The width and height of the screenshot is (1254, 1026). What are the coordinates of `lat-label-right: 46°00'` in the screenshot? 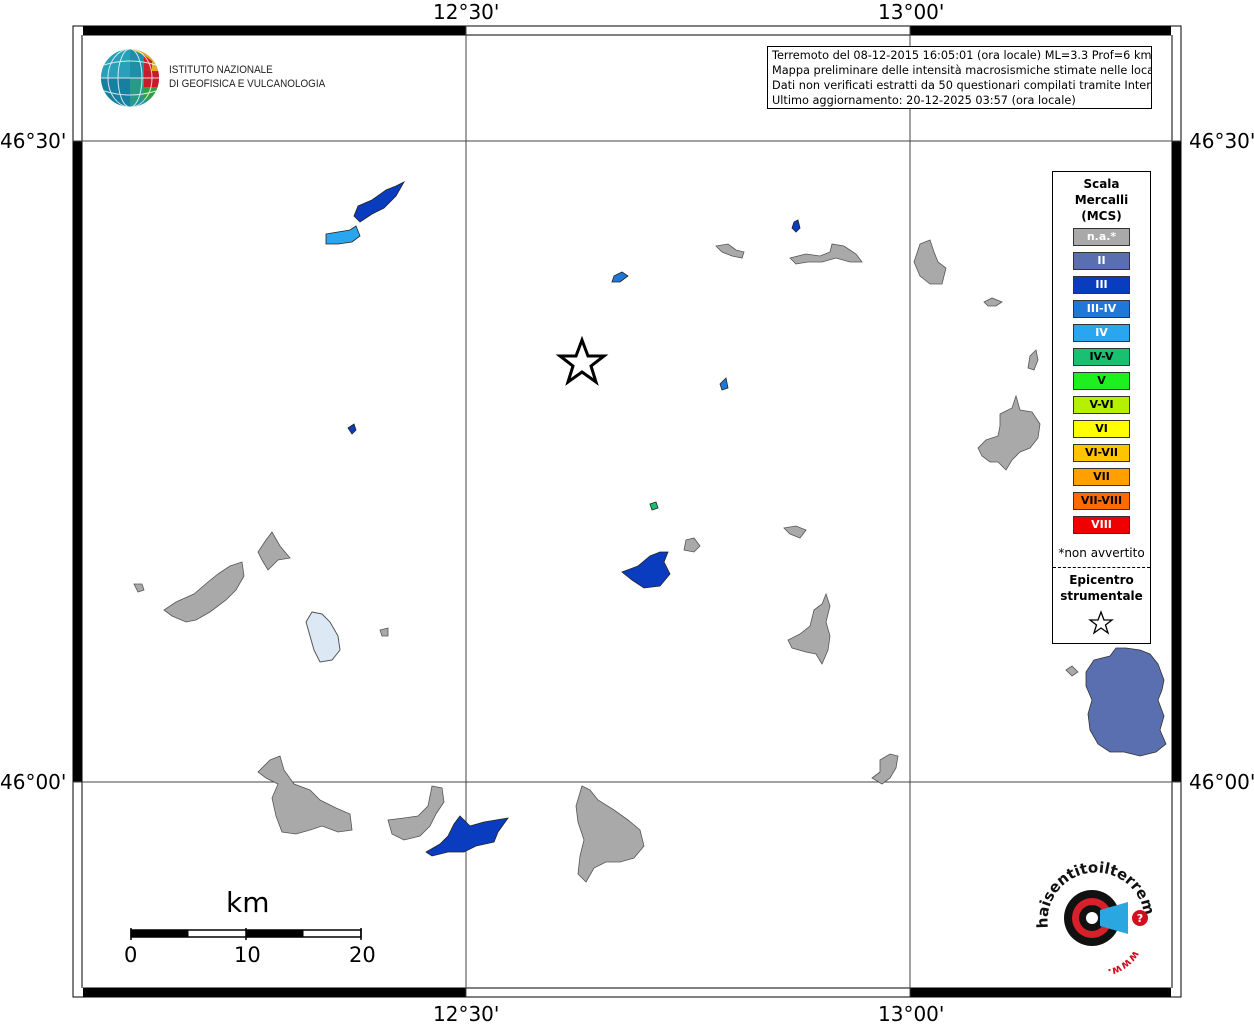 It's located at (1221, 782).